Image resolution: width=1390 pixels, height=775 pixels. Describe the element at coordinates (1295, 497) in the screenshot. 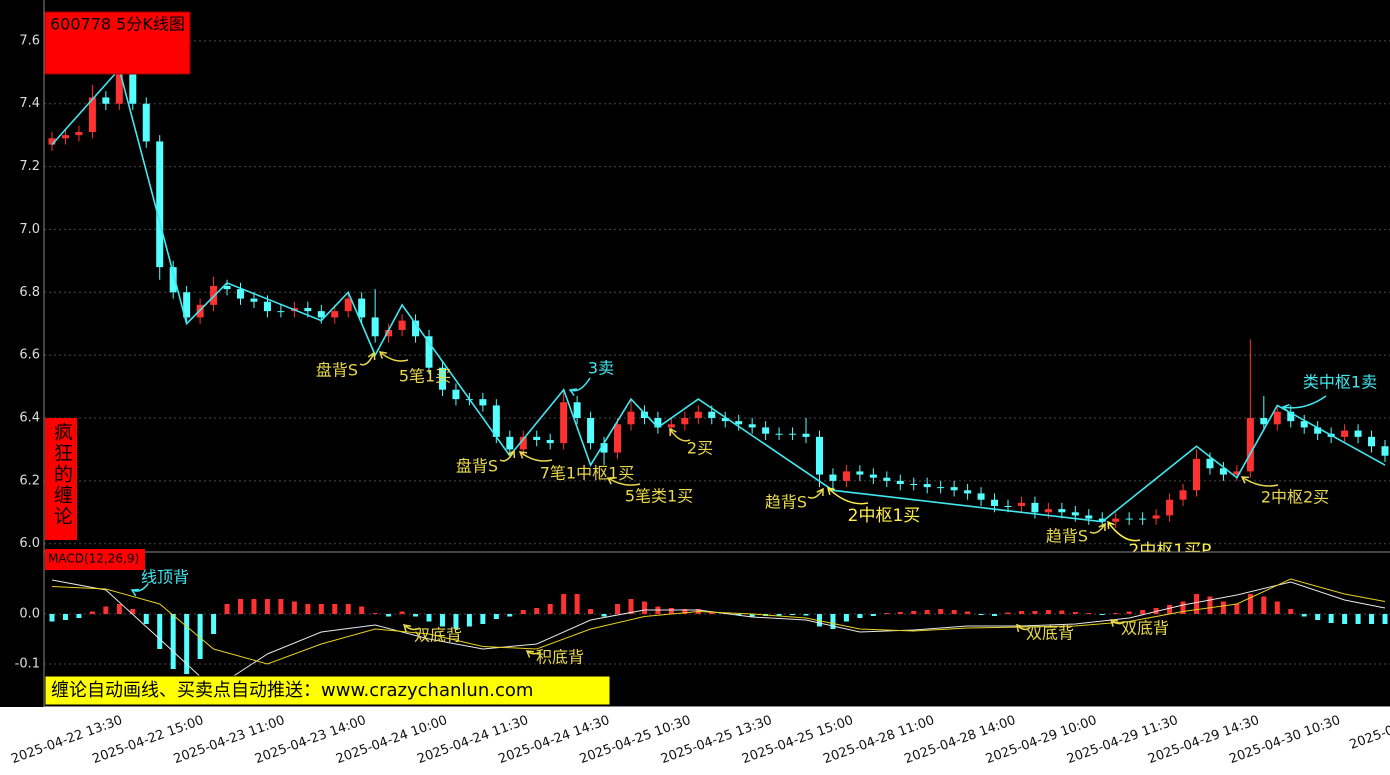

I see `annotation: 2中枢2买` at that location.